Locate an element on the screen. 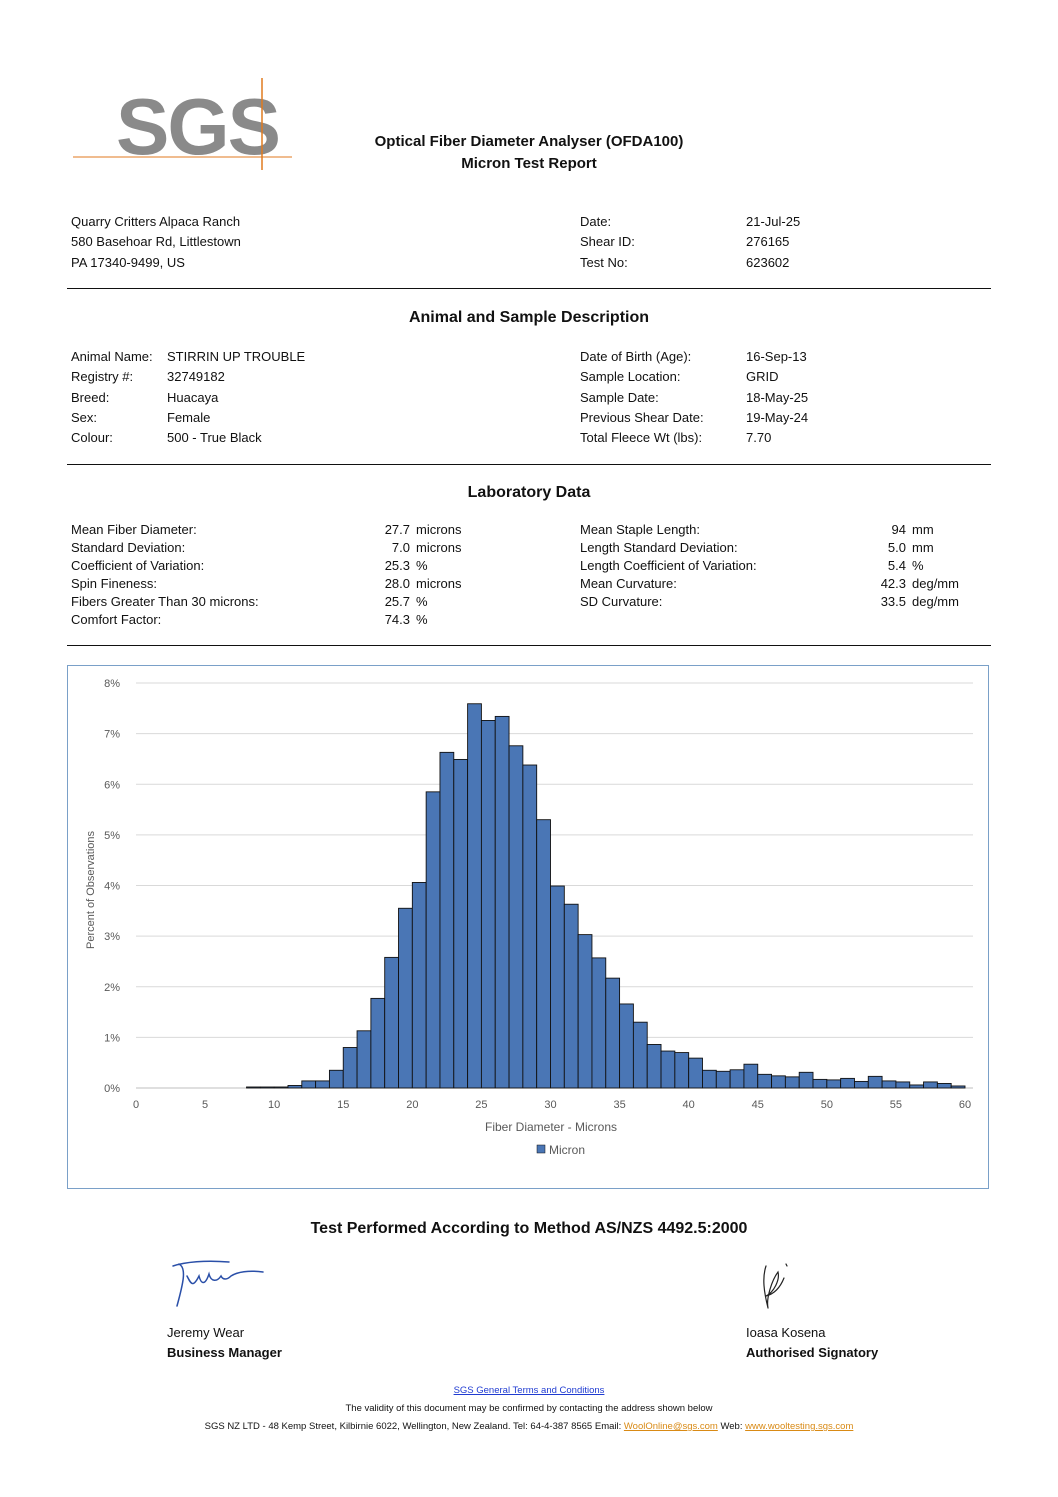  y-tick-label: 3% is located at coordinates (112, 937).